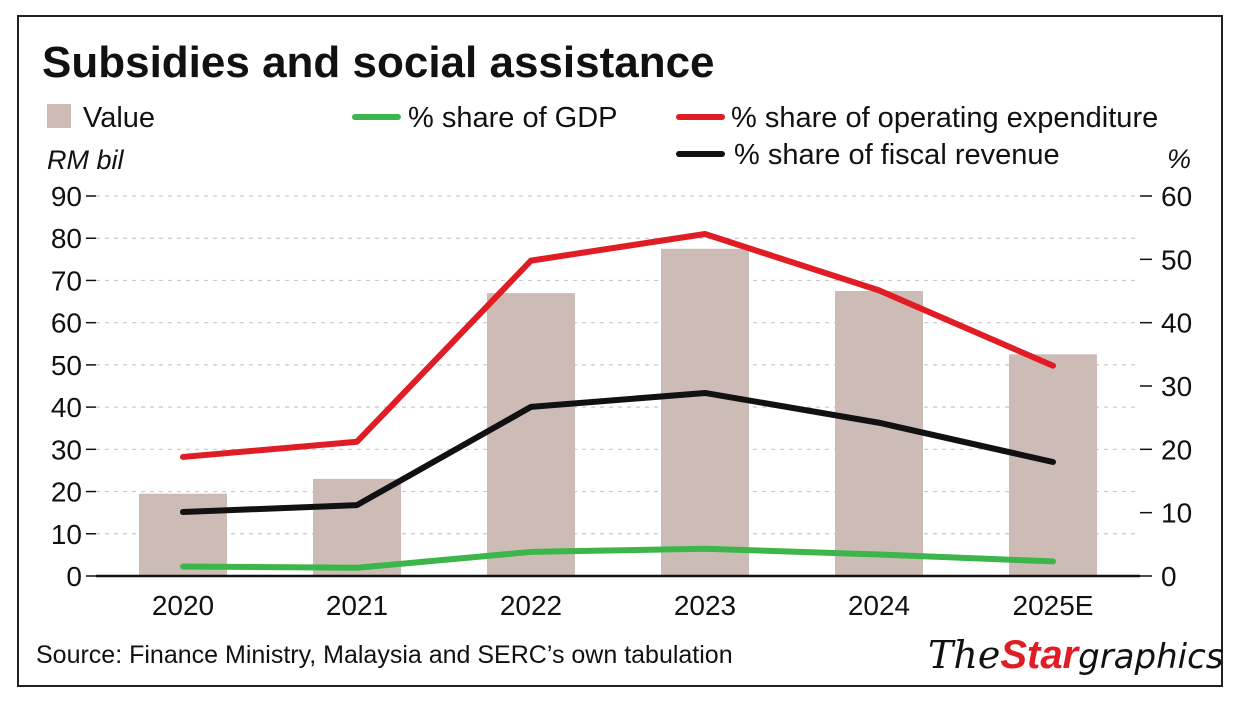 The image size is (1240, 705). What do you see at coordinates (66, 280) in the screenshot?
I see `y-left-tick-label: 70` at bounding box center [66, 280].